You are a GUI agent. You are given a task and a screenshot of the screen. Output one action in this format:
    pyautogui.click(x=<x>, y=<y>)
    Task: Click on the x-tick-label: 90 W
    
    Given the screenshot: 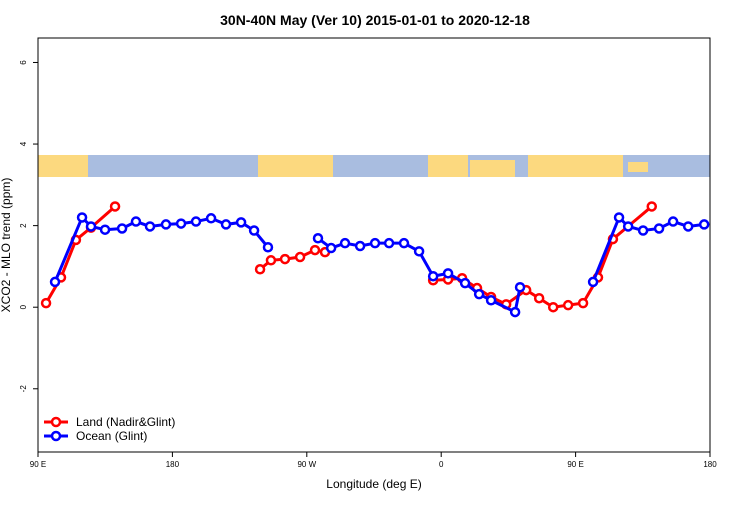 What is the action you would take?
    pyautogui.click(x=306, y=464)
    